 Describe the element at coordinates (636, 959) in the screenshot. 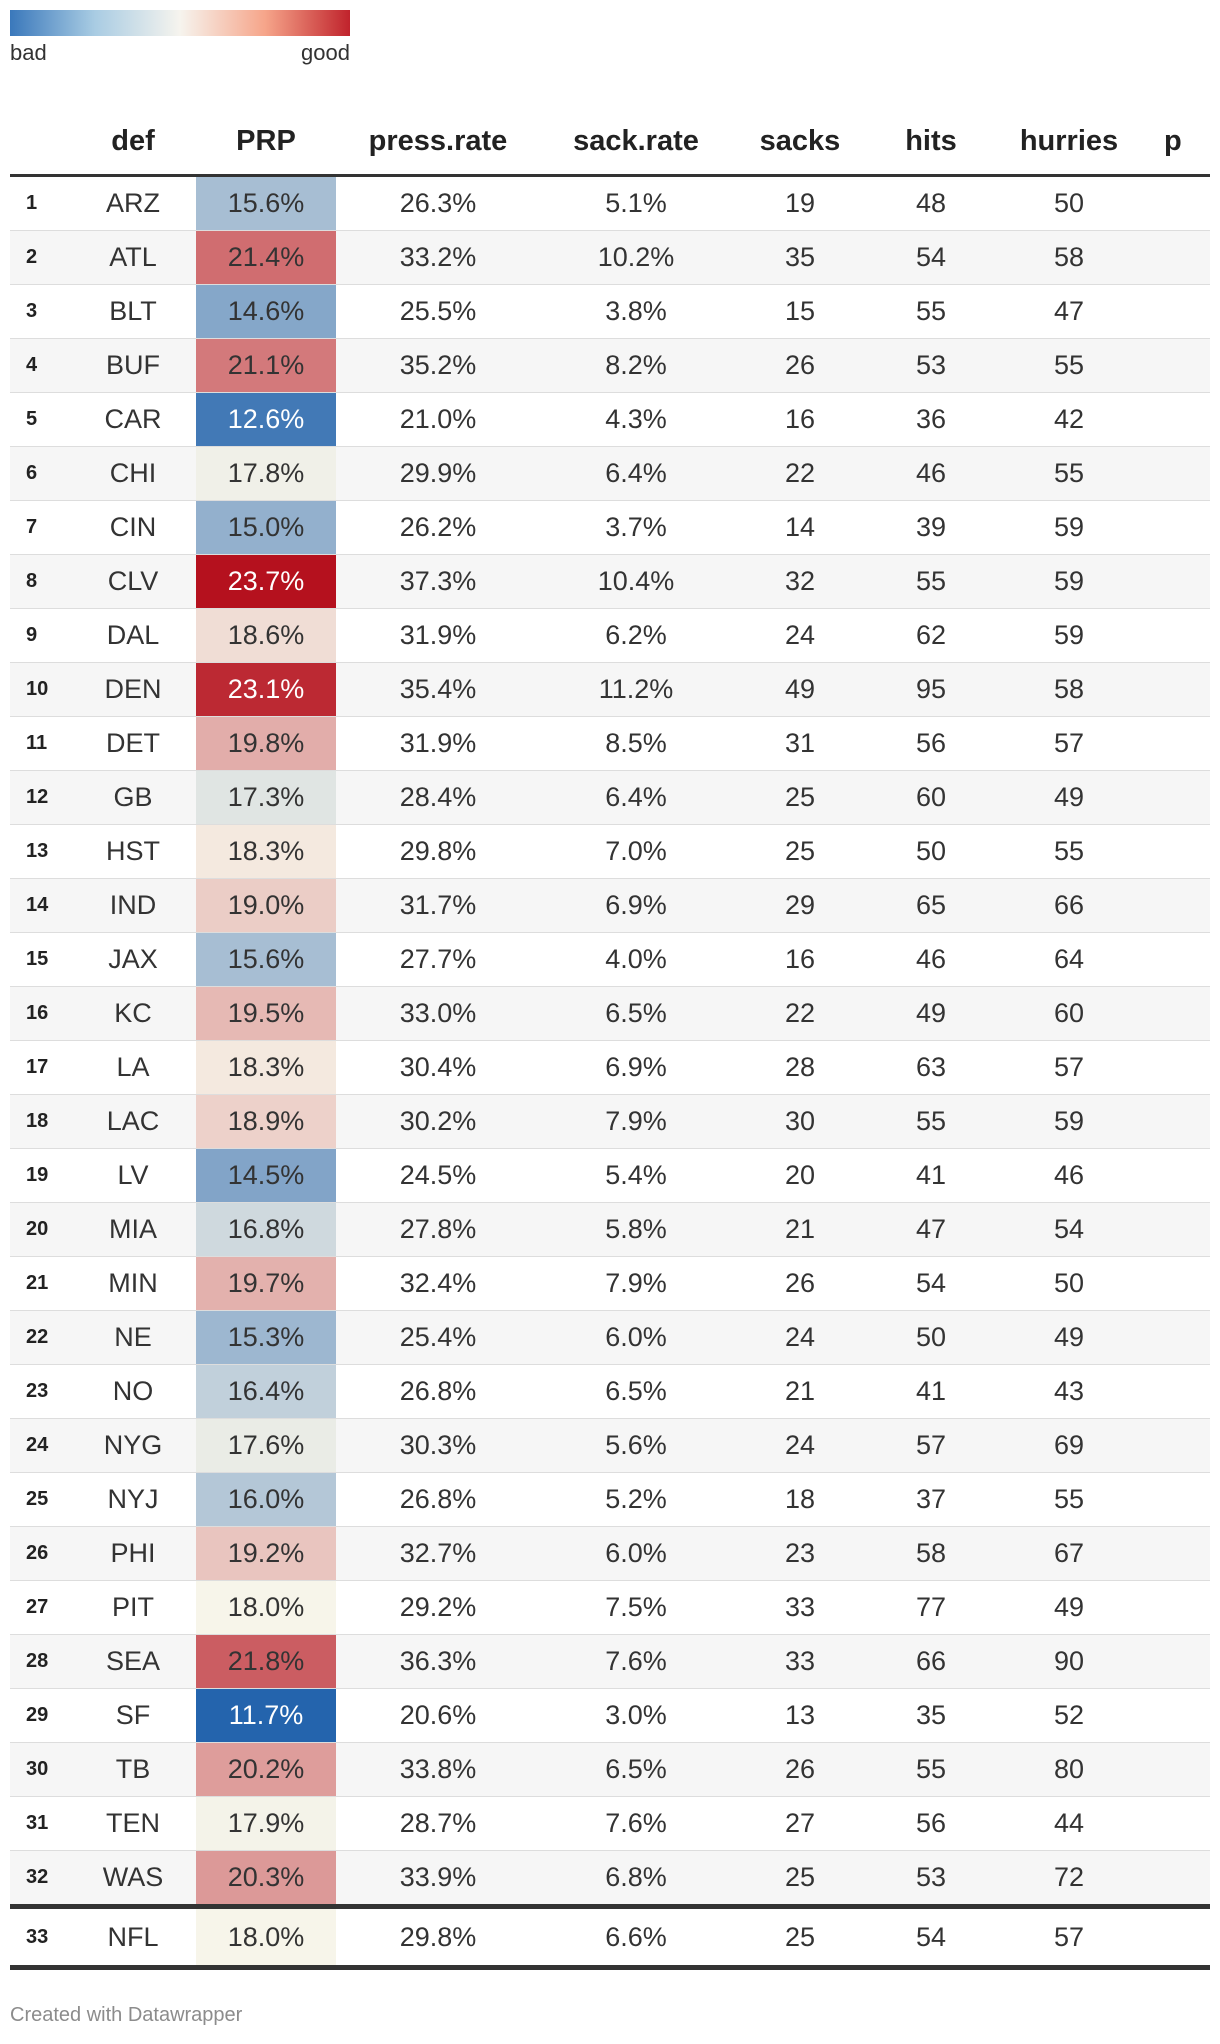

I see `cell-sack-rate: 4.0%` at that location.